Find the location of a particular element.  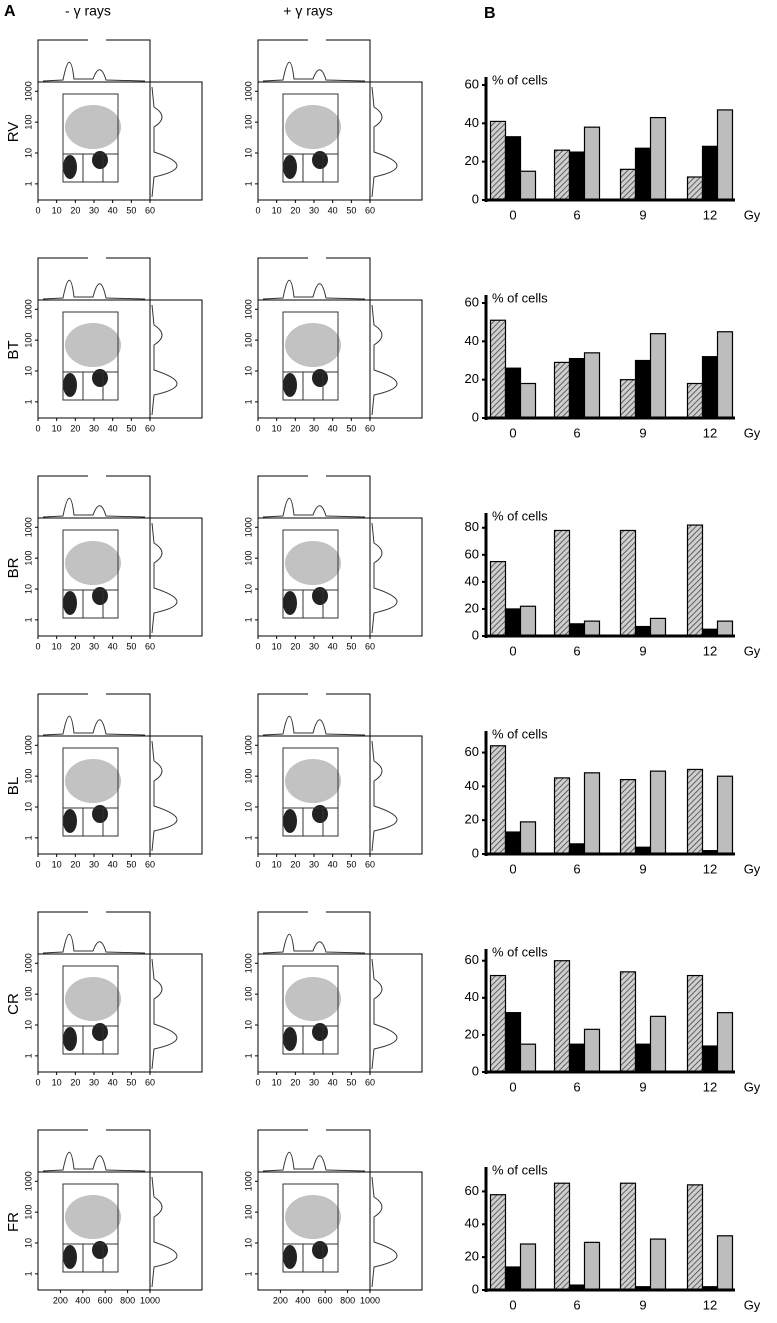

y-tick-label: 100 is located at coordinates (248, 340).